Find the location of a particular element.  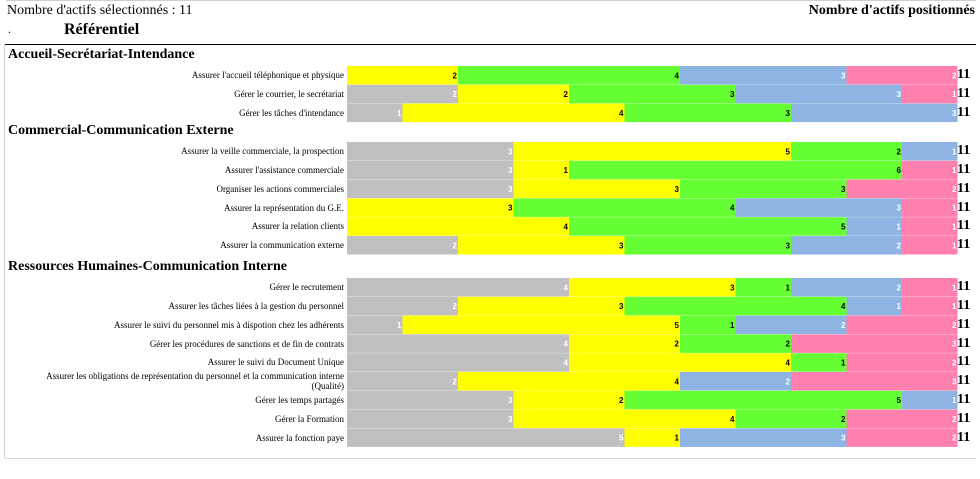

value-label: 6 is located at coordinates (899, 170).